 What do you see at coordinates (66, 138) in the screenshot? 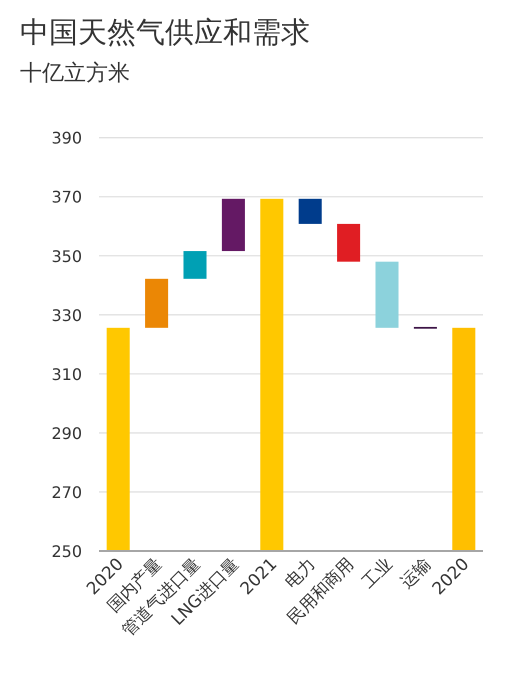
I see `y-tick-label: 390` at bounding box center [66, 138].